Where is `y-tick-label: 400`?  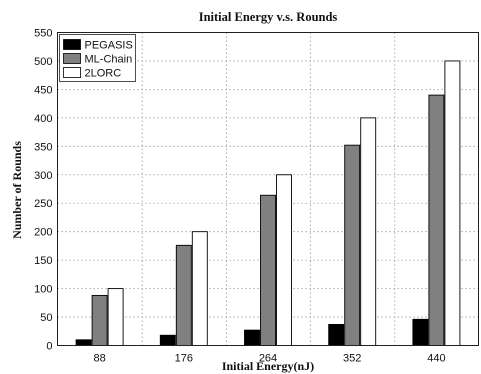 y-tick-label: 400 is located at coordinates (43, 119).